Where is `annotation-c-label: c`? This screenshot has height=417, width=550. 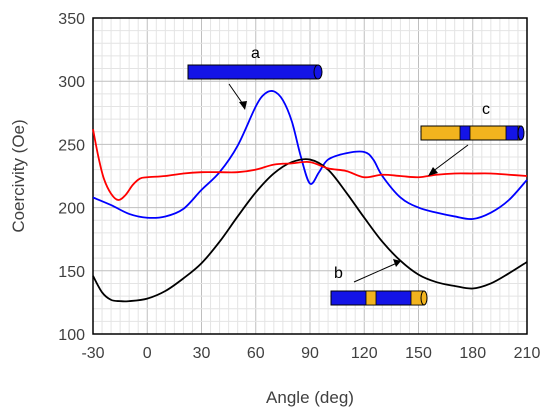
annotation-c-label: c is located at coordinates (486, 109).